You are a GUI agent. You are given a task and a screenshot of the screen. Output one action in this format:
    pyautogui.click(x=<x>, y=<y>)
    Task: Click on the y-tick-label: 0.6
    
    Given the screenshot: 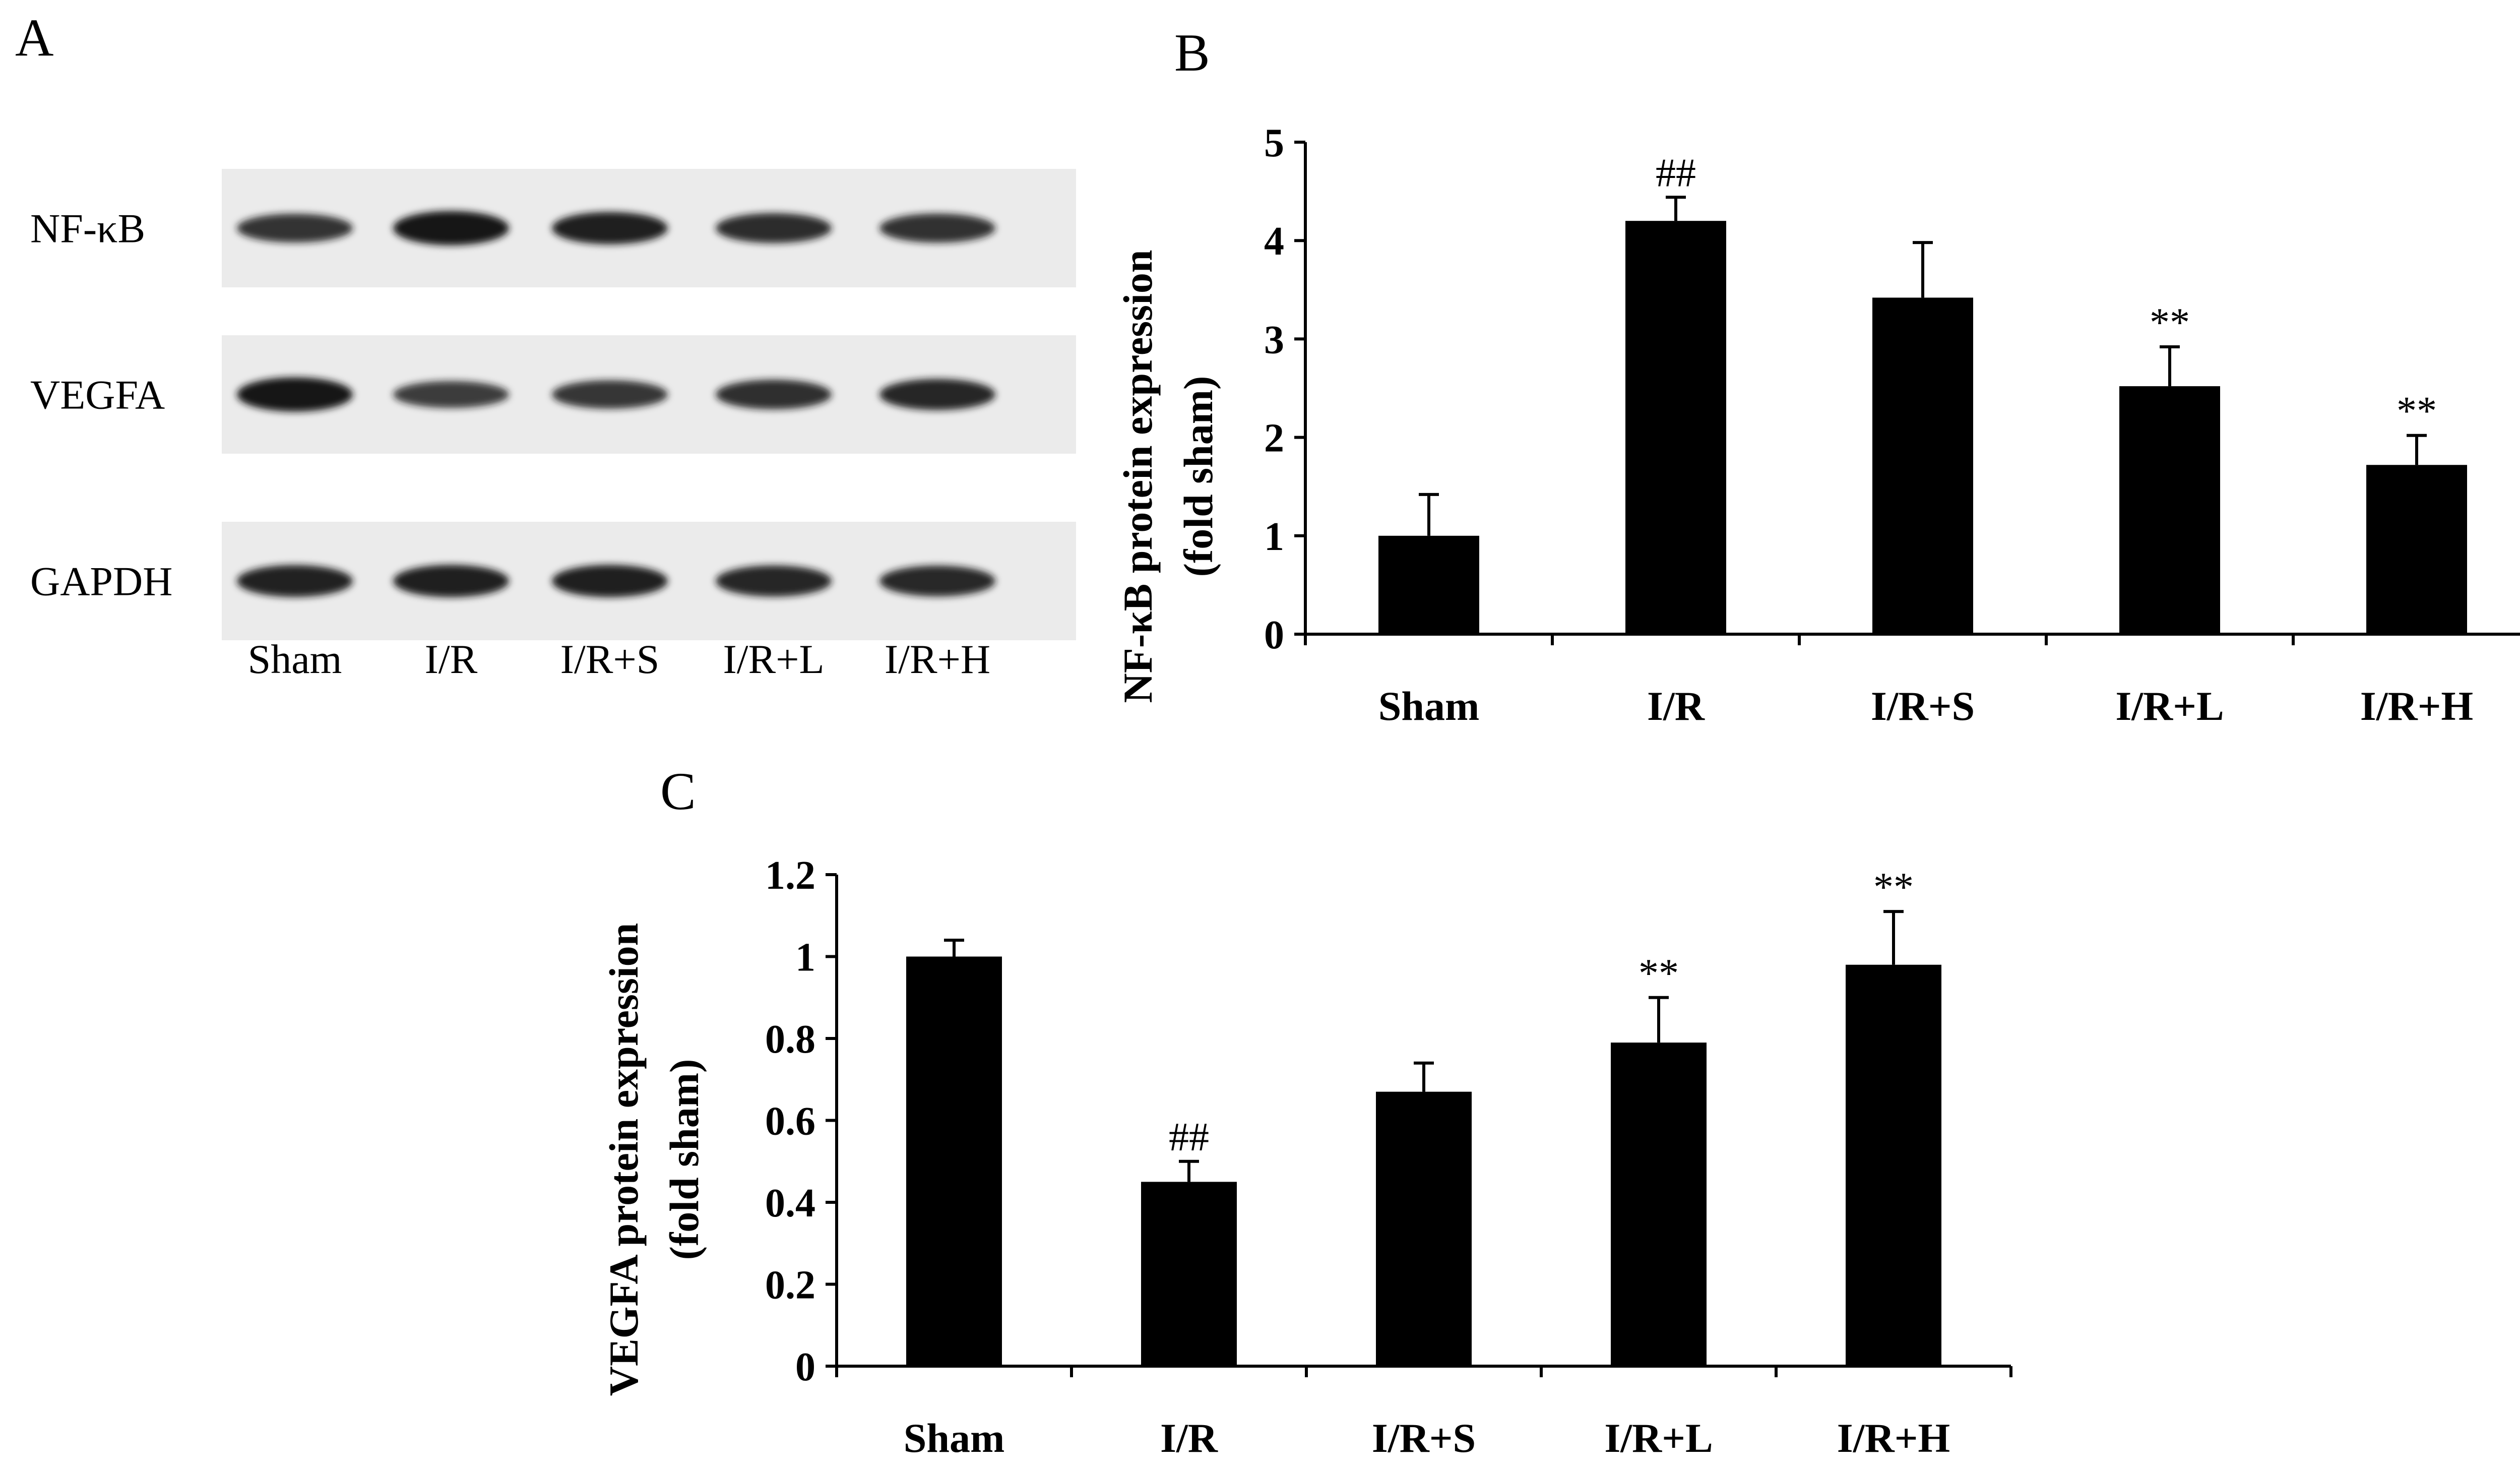 What is the action you would take?
    pyautogui.click(x=790, y=1121)
    